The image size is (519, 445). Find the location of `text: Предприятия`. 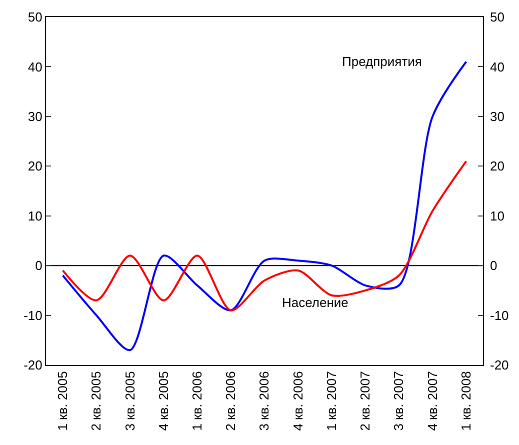

text: Предприятия is located at coordinates (382, 61).